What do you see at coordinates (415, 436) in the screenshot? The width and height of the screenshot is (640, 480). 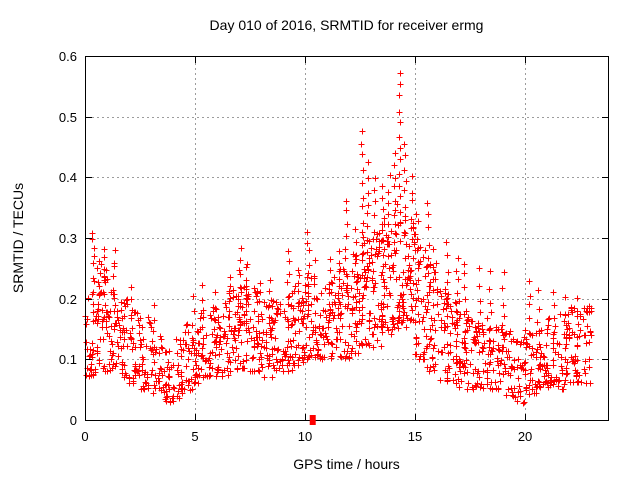 I see `x-tick-label: 15` at bounding box center [415, 436].